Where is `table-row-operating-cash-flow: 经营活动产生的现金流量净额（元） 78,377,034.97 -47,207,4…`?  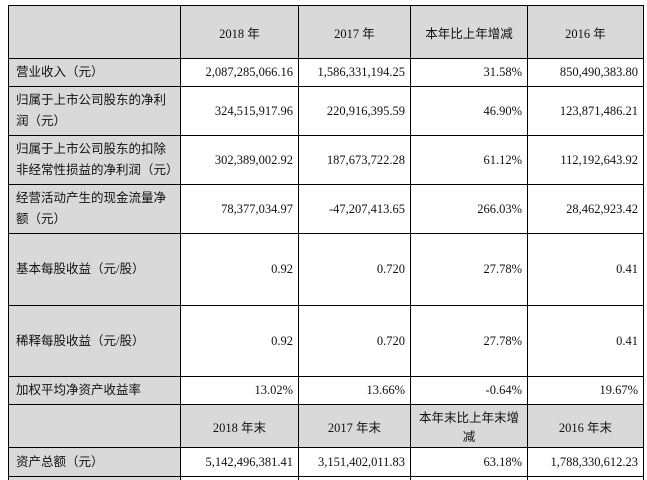
table-row-operating-cash-flow: 经营活动产生的现金流量净额（元） 78,377,034.97 -47,207,4… is located at coordinates (326, 209).